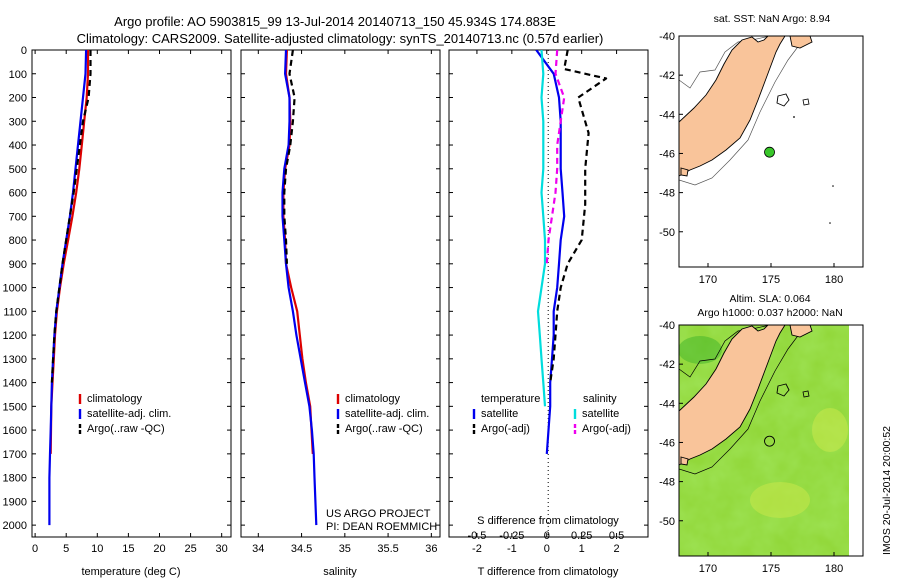 This screenshot has height=580, width=900. What do you see at coordinates (18, 122) in the screenshot?
I see `y-tick-label: 300` at bounding box center [18, 122].